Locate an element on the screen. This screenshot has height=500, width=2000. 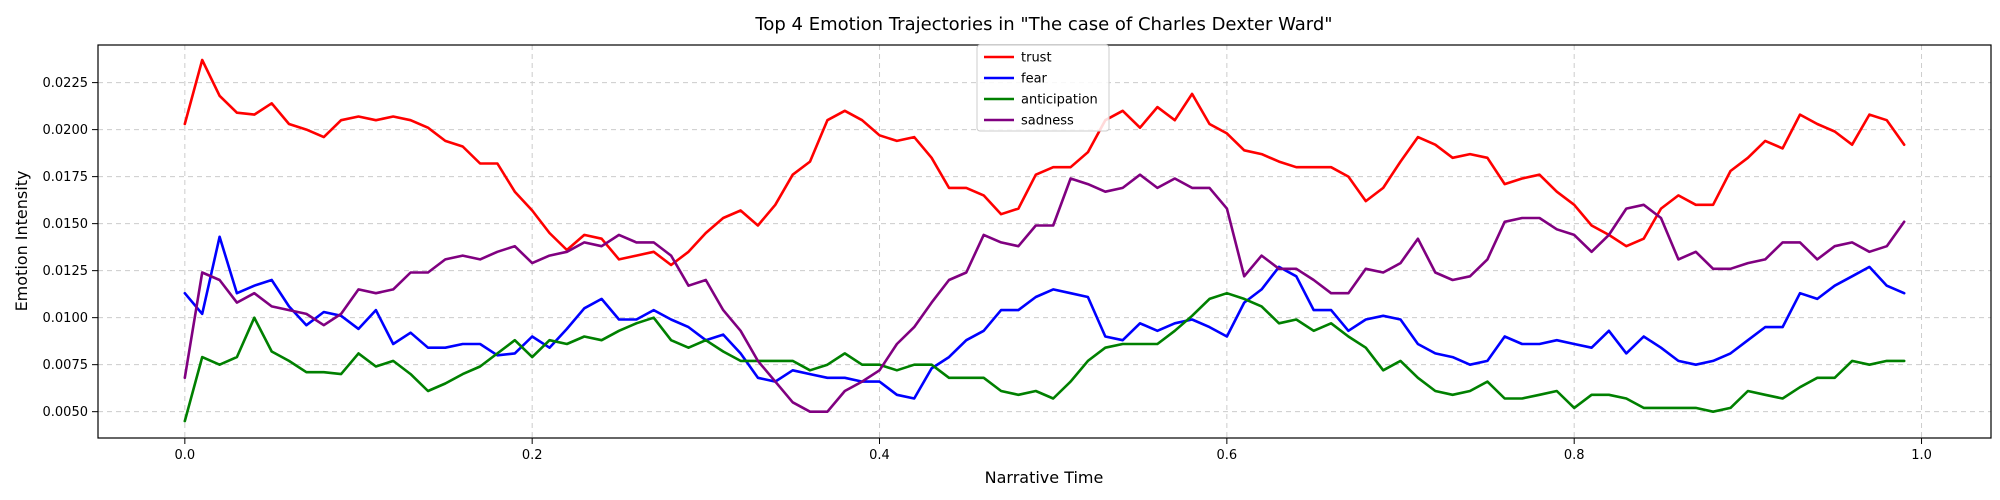
x-tick-label: 0.6 is located at coordinates (1227, 455).